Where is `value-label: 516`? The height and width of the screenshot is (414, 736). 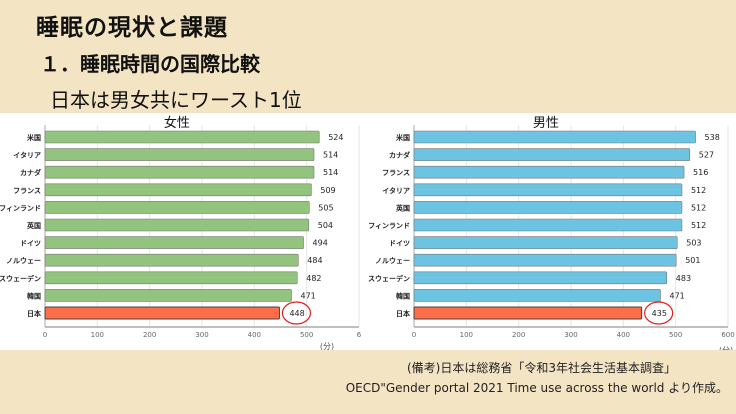 value-label: 516 is located at coordinates (700, 172).